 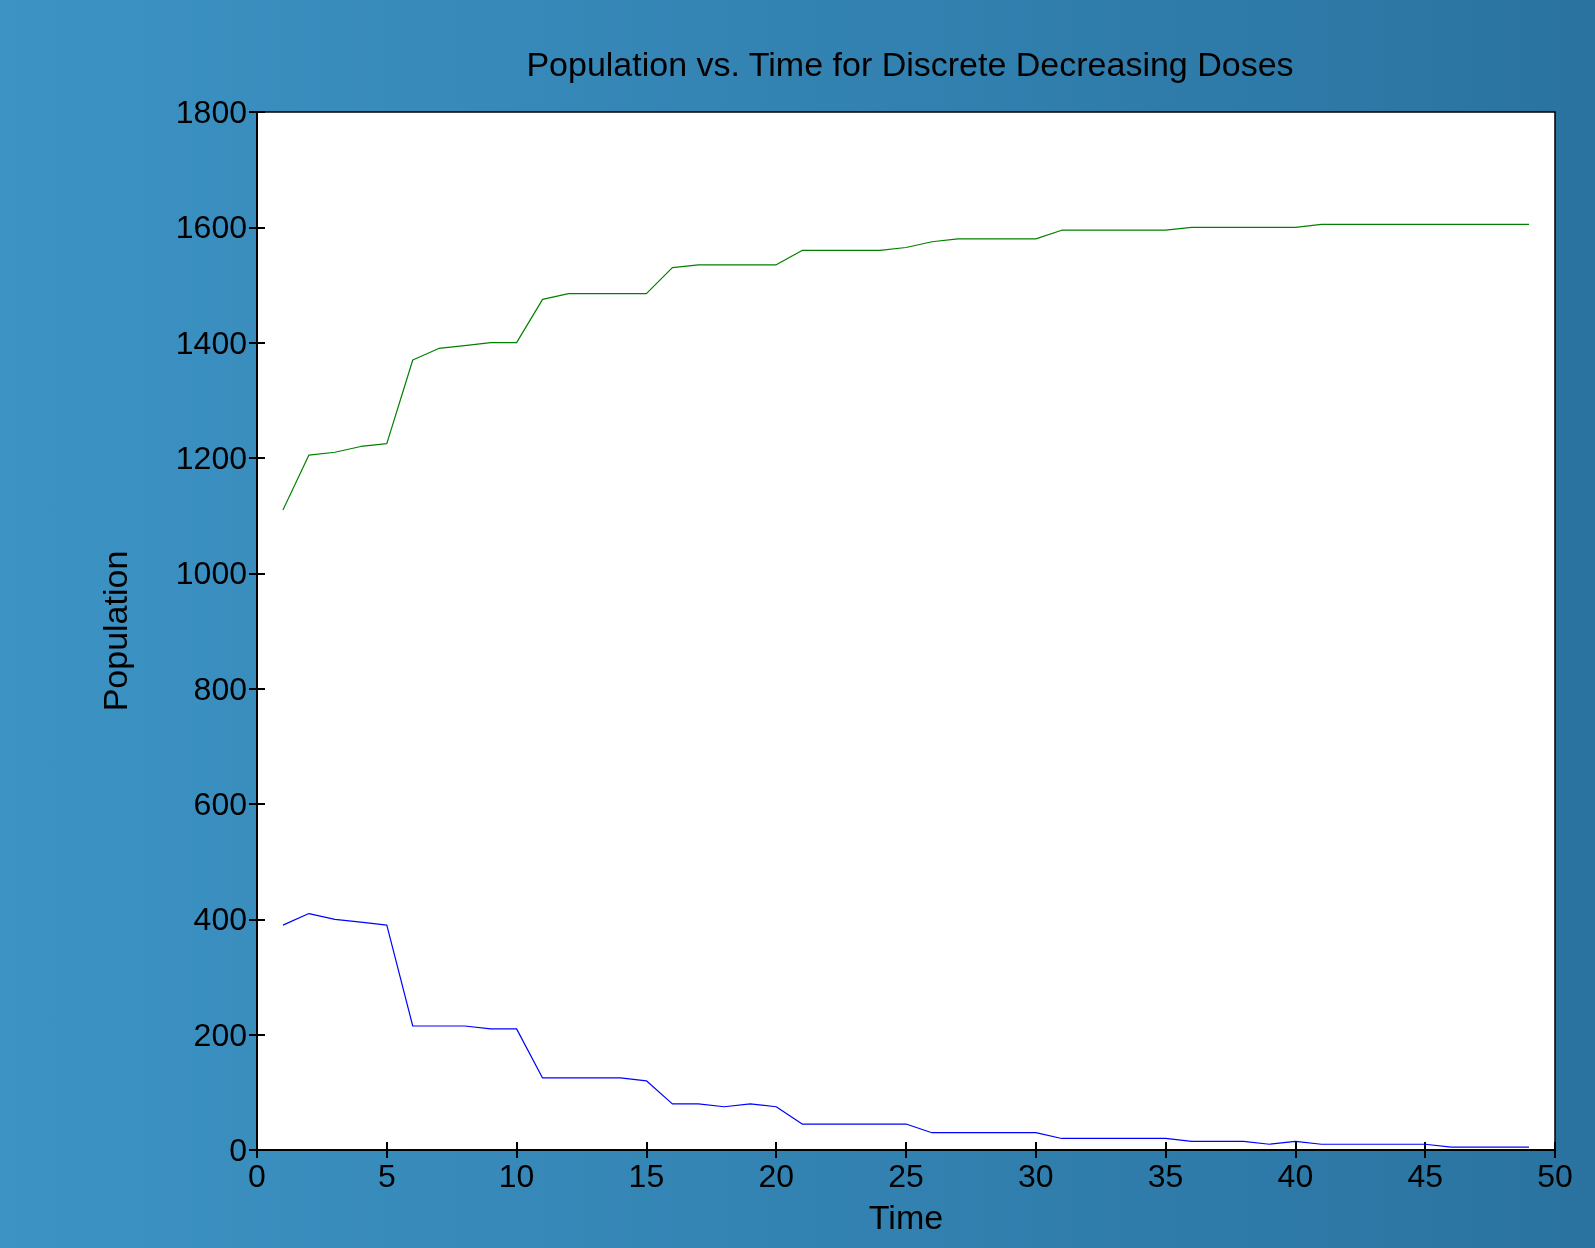 What do you see at coordinates (646, 1176) in the screenshot?
I see `x-tick-label: 15` at bounding box center [646, 1176].